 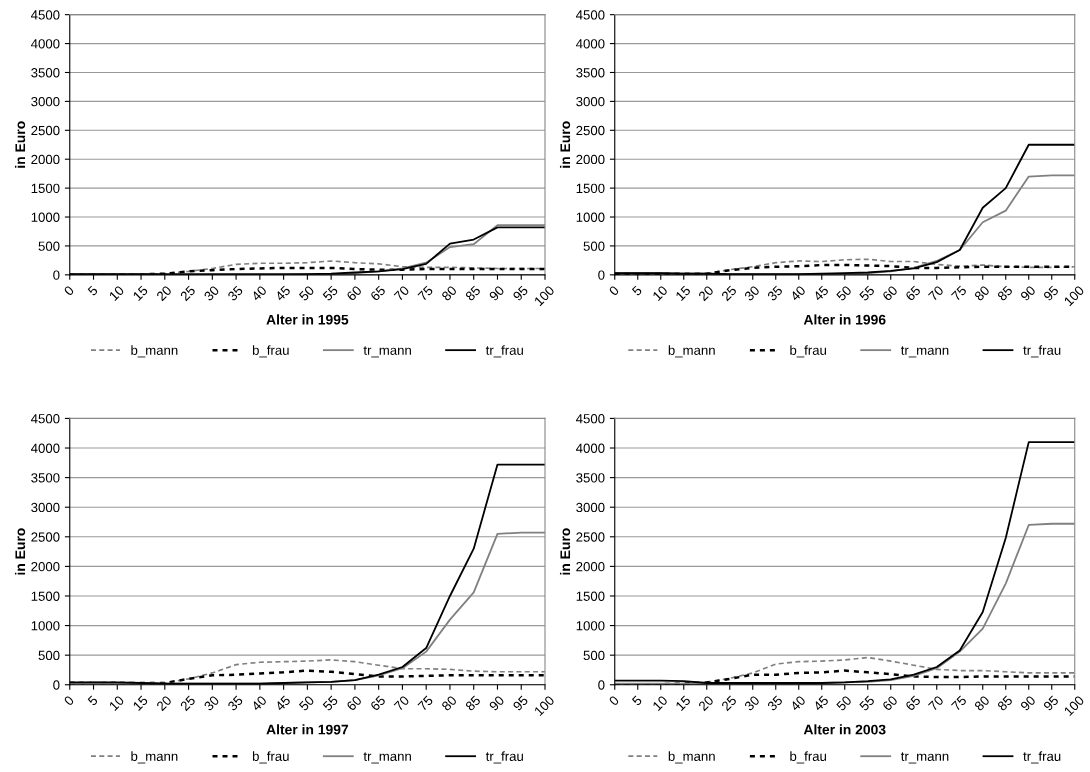 I want to click on y-tick-label: 1000, so click(x=590, y=217).